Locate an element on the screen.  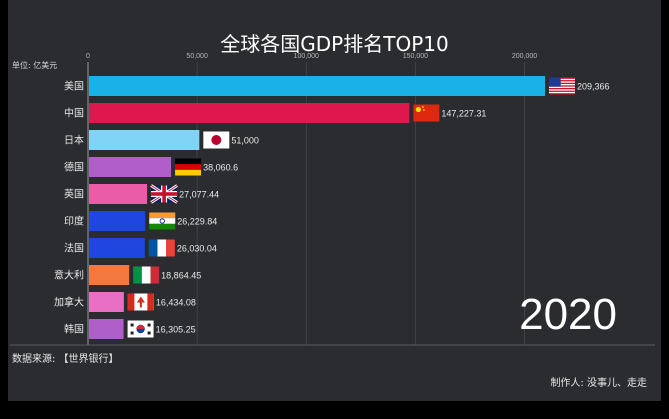
gb-flag-icon is located at coordinates (164, 194).